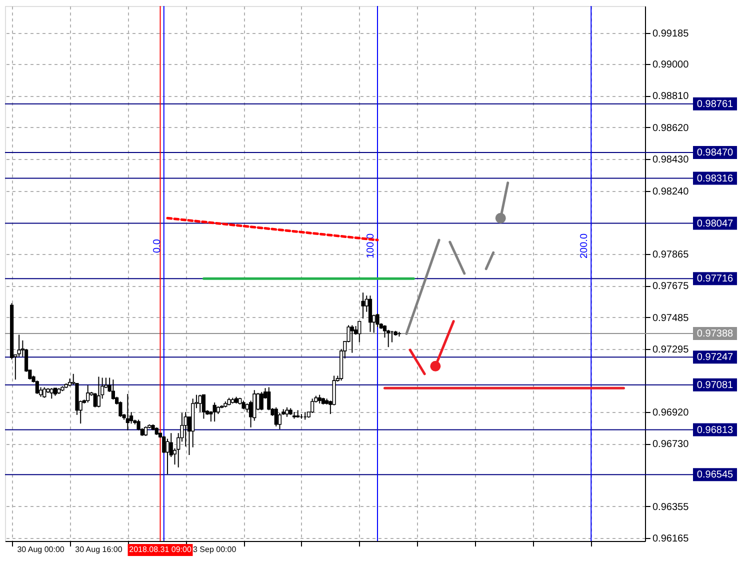 This screenshot has height=581, width=741. Describe the element at coordinates (715, 104) in the screenshot. I see `ref-line-label: 0.98761` at that location.